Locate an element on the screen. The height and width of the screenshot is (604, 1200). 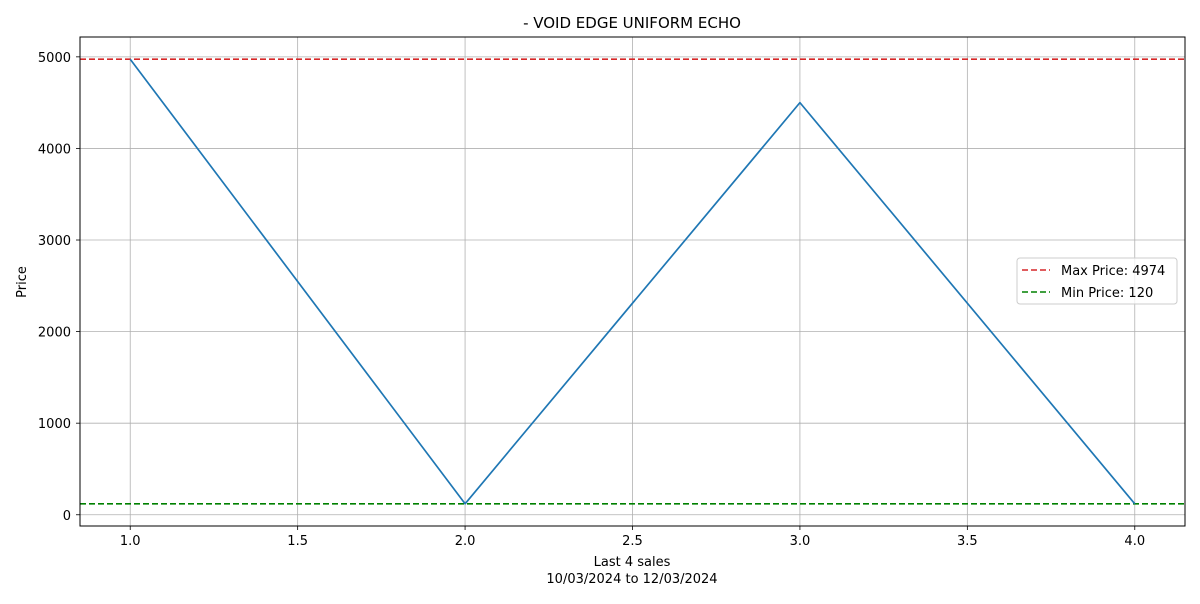
x-axis-sublabel: 10/03/2024 to 12/03/2024 is located at coordinates (631, 579).